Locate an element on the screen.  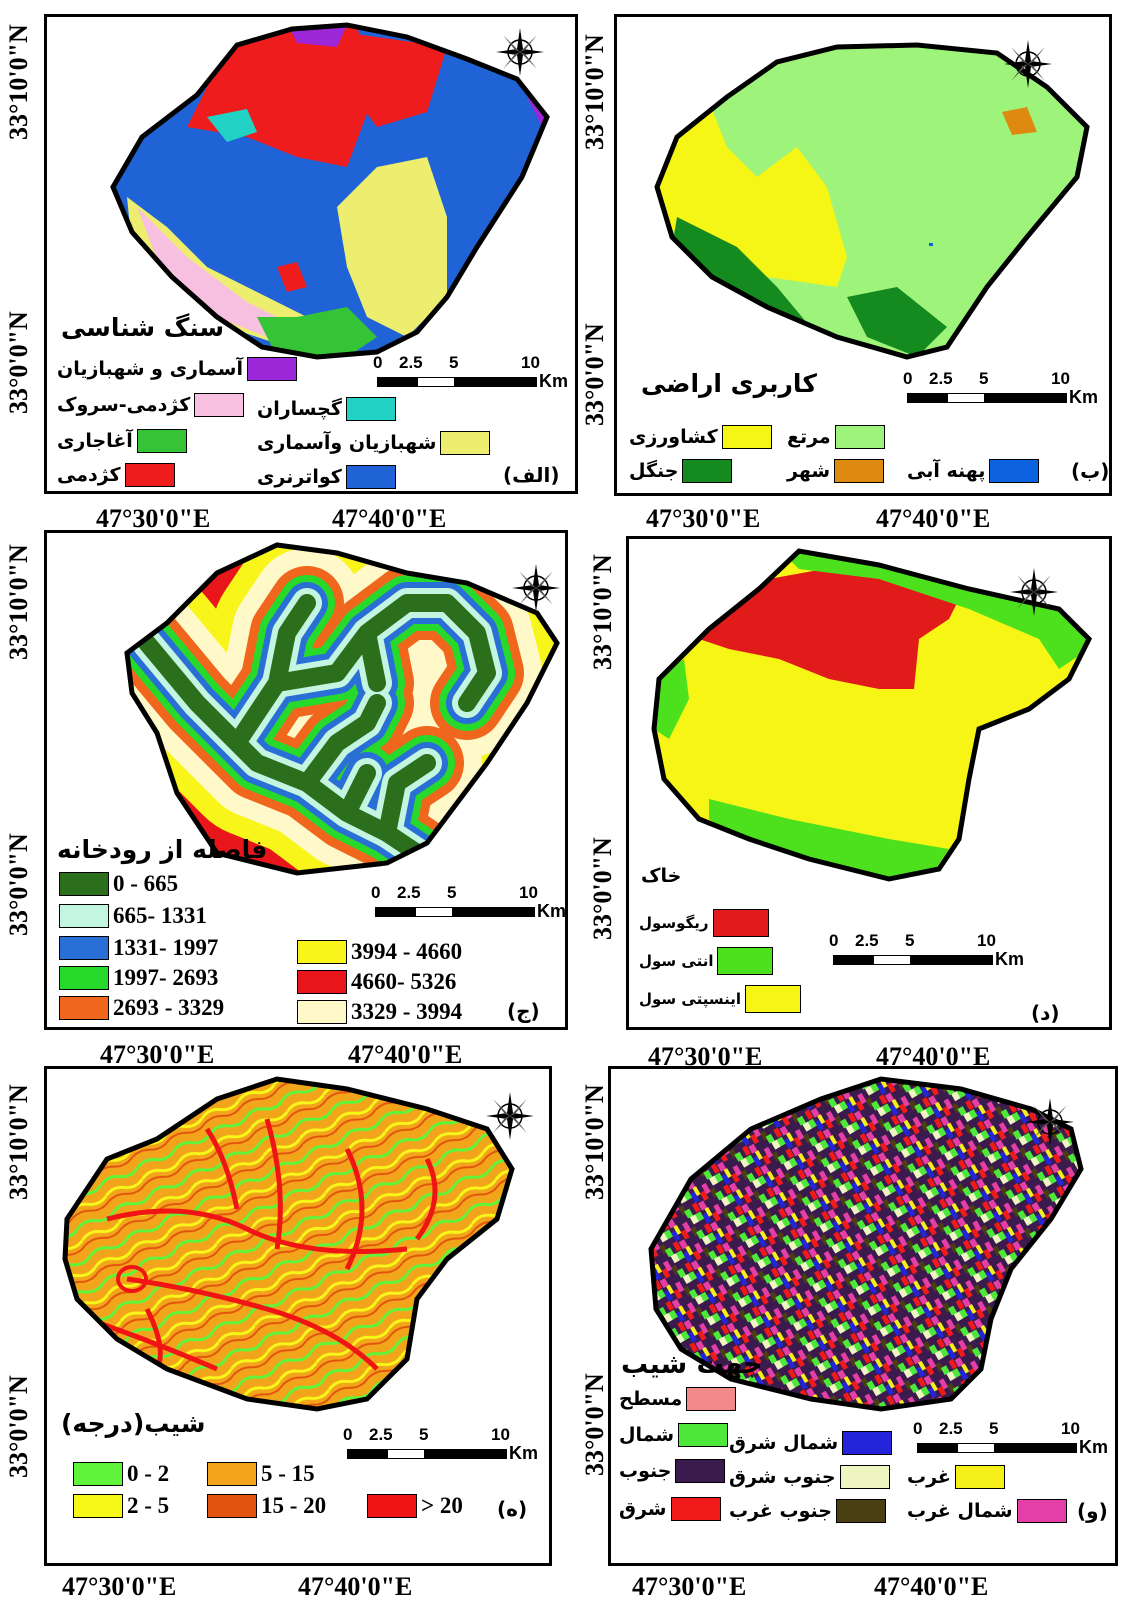
legend-item: 5 - 15 is located at coordinates (261, 1474).